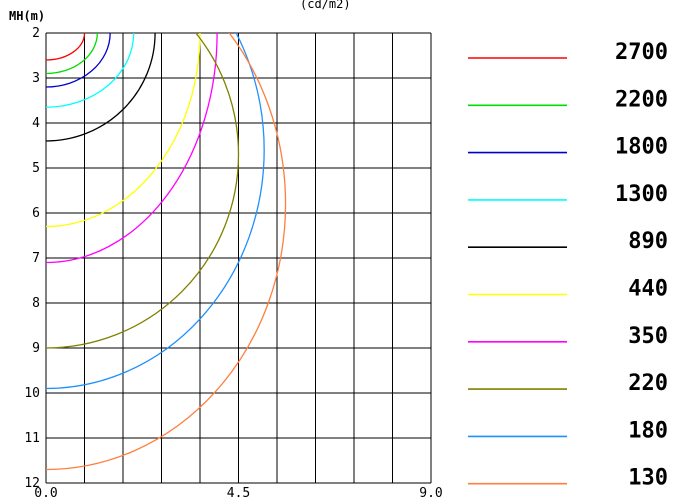  Describe the element at coordinates (648, 478) in the screenshot. I see `legend-label-130: 130` at that location.